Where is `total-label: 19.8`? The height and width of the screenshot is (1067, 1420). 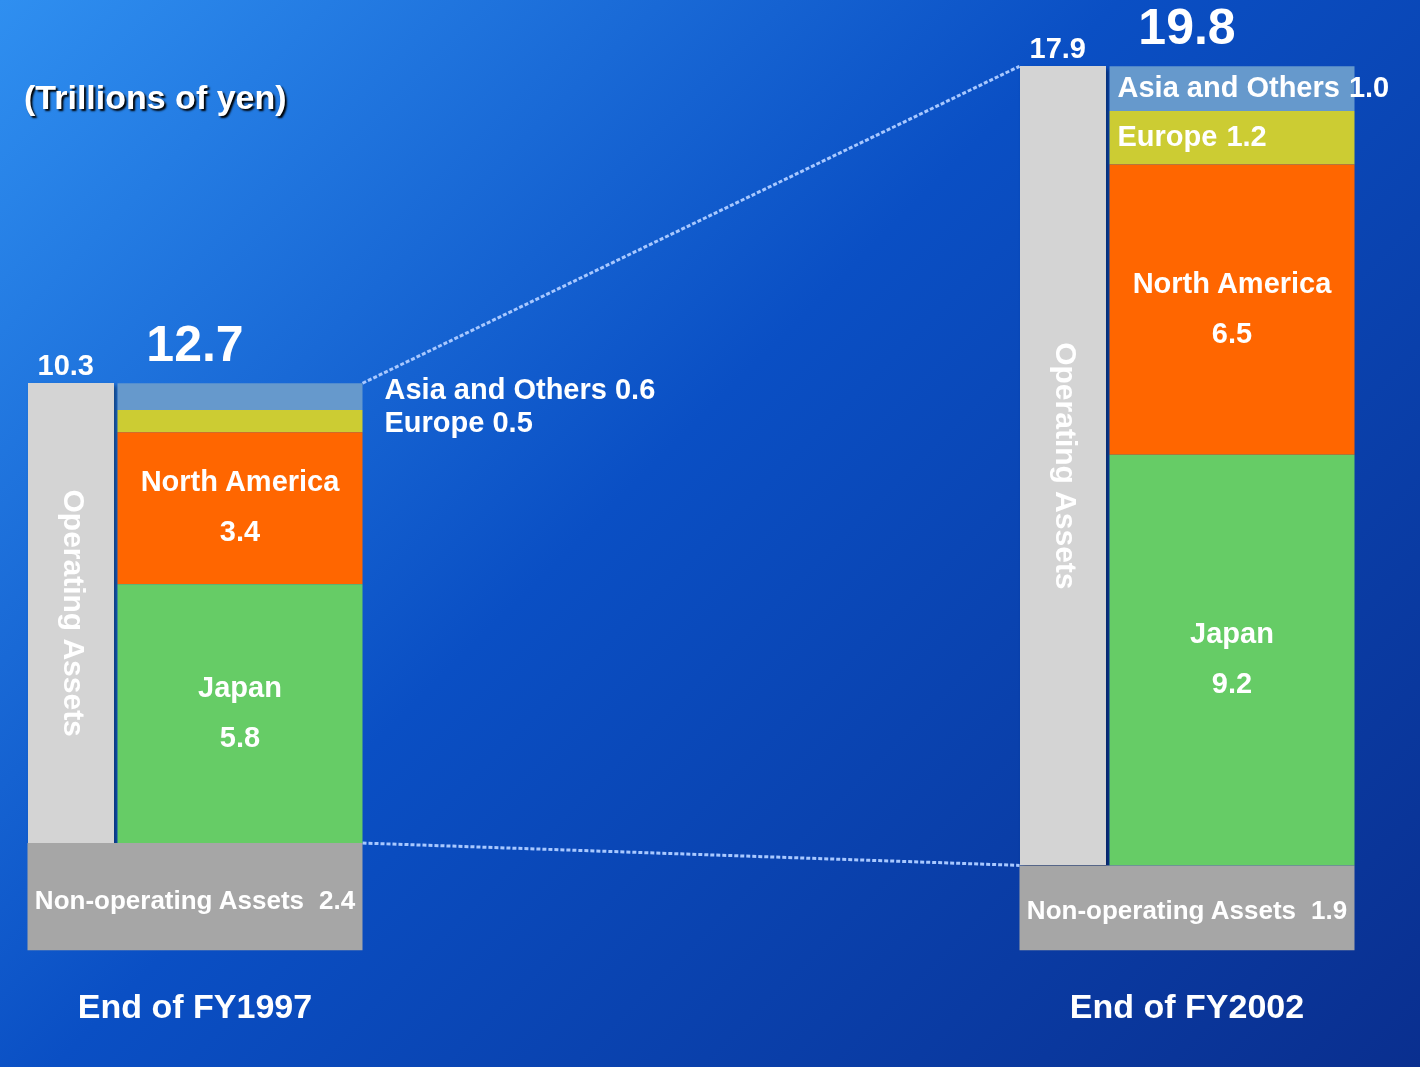 total-label: 19.8 is located at coordinates (1187, 28).